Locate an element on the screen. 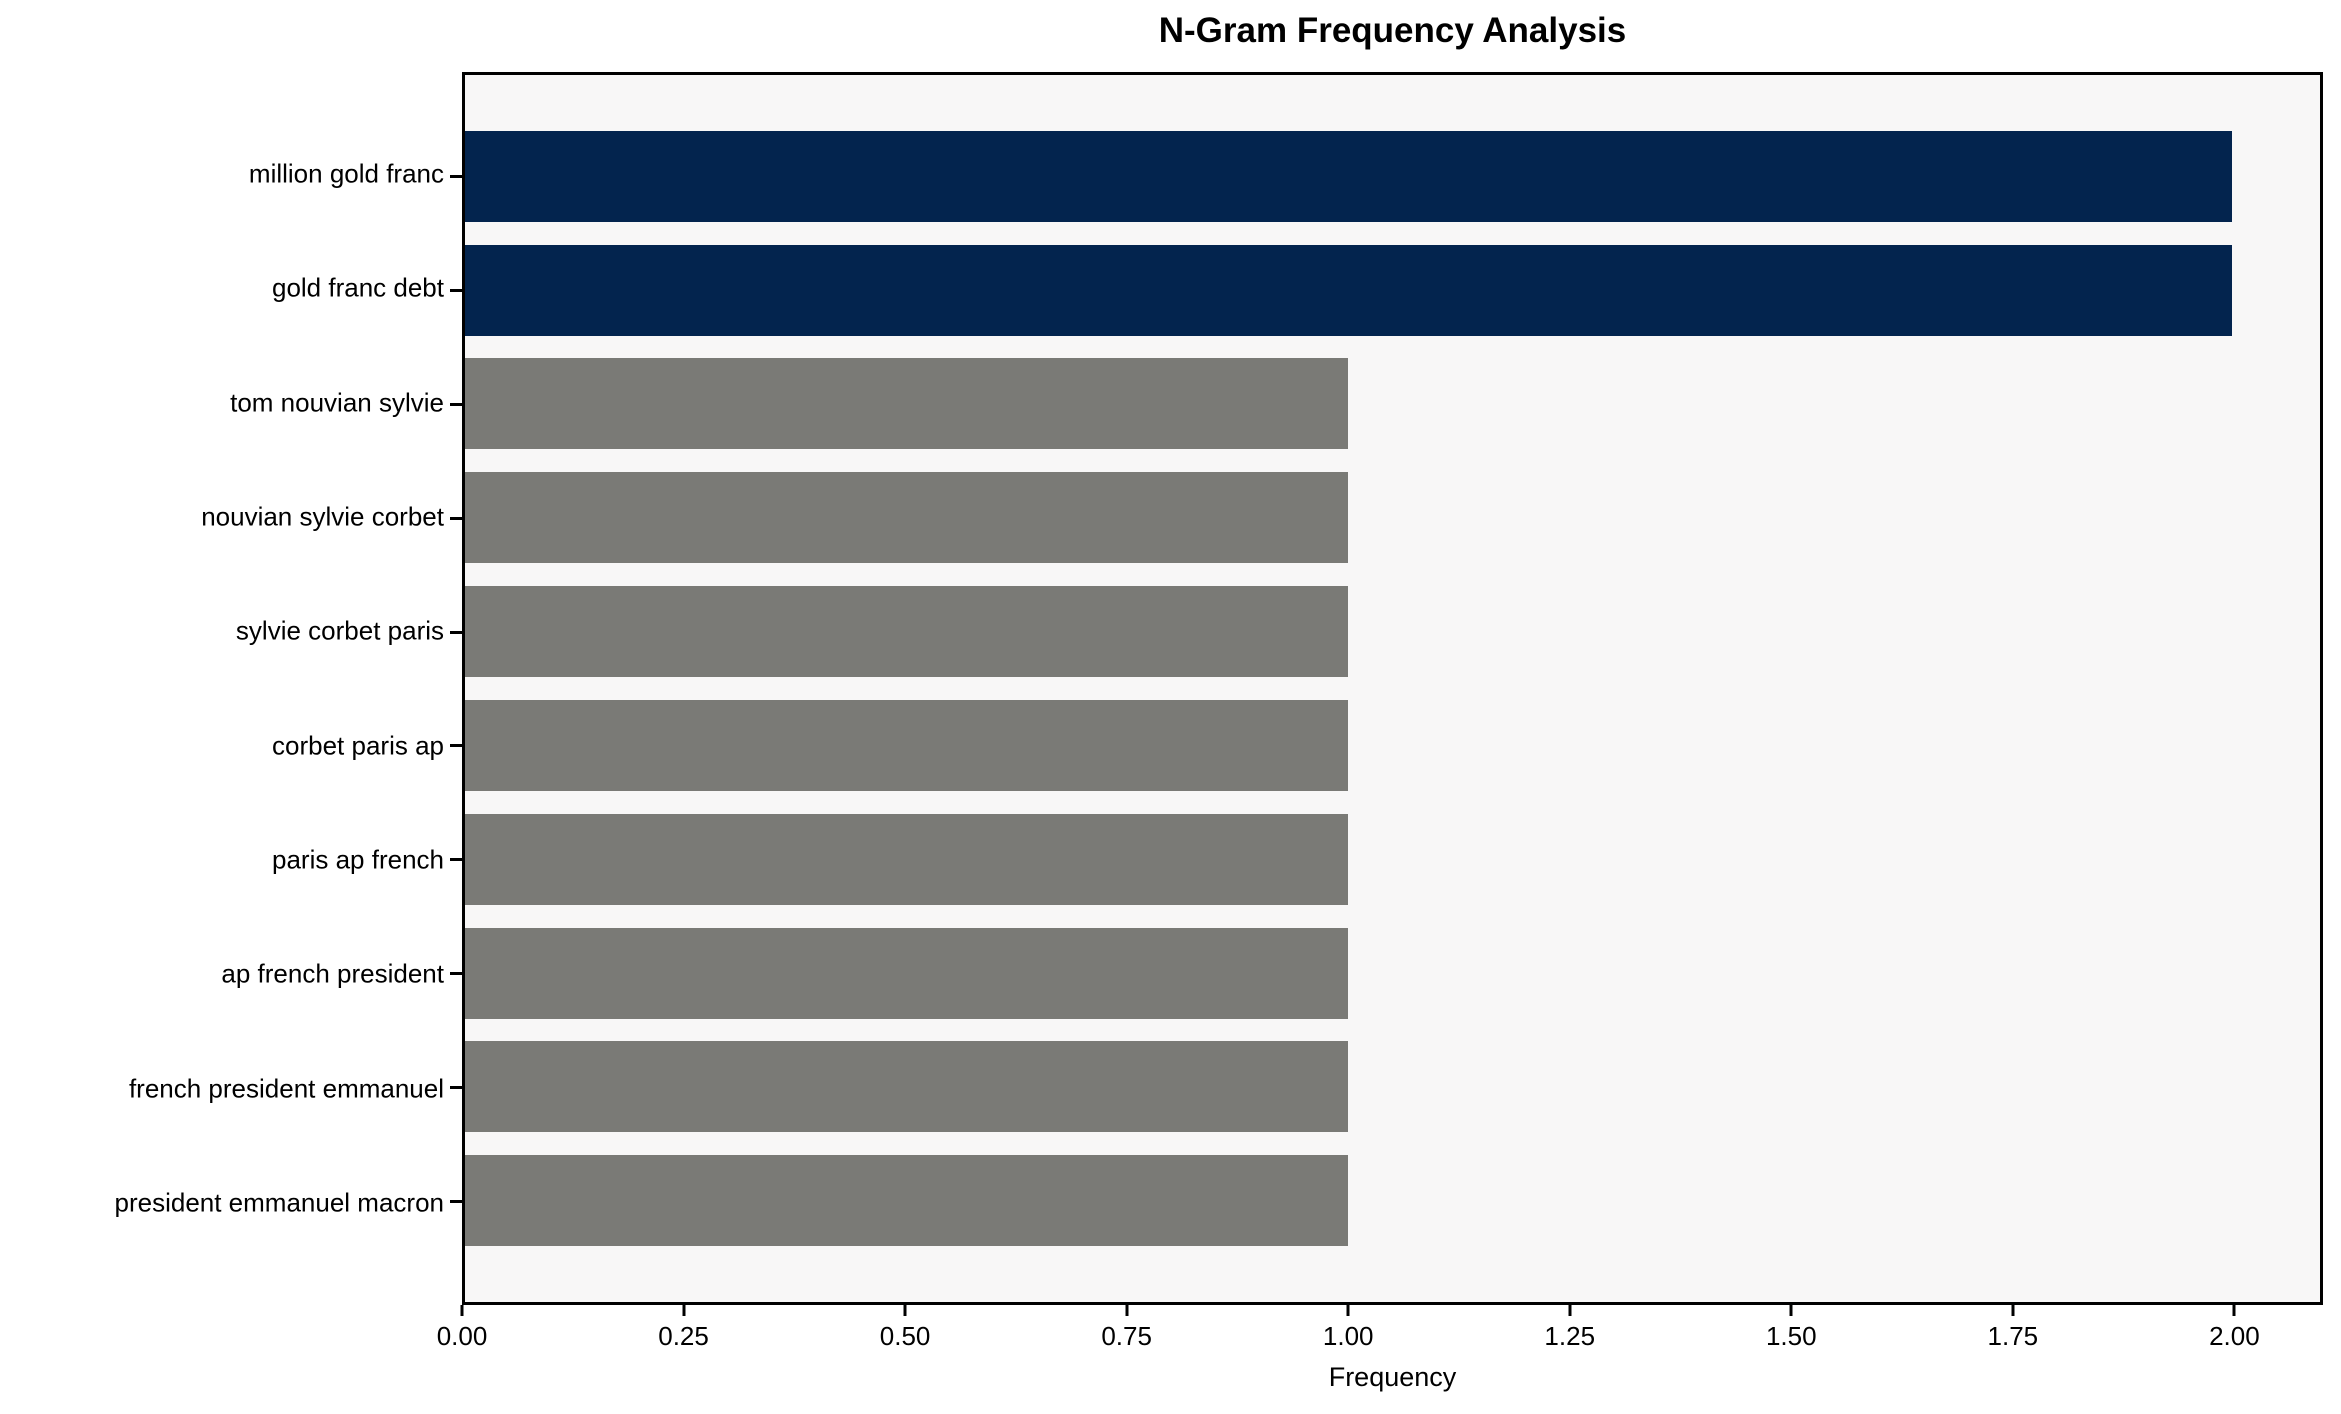 This screenshot has height=1414, width=2341. x-axis: 0.00 0.25 0.50 0.75 1.00 1.25 1.50 1.75 2.00 is located at coordinates (1380, 1359).